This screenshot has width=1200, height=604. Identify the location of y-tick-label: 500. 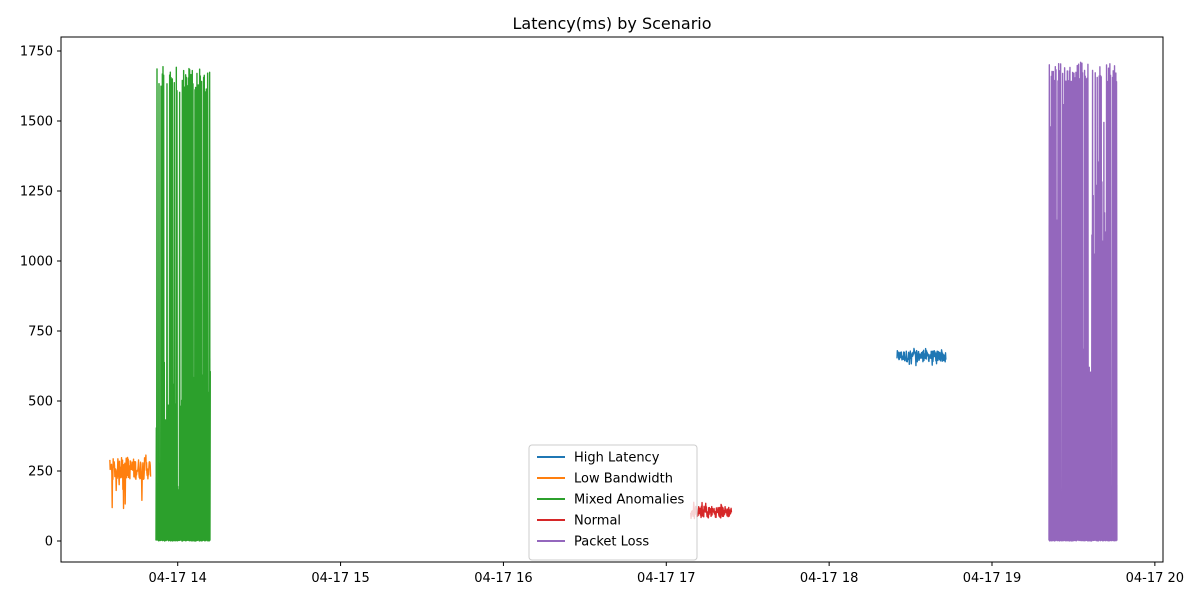
(40, 402).